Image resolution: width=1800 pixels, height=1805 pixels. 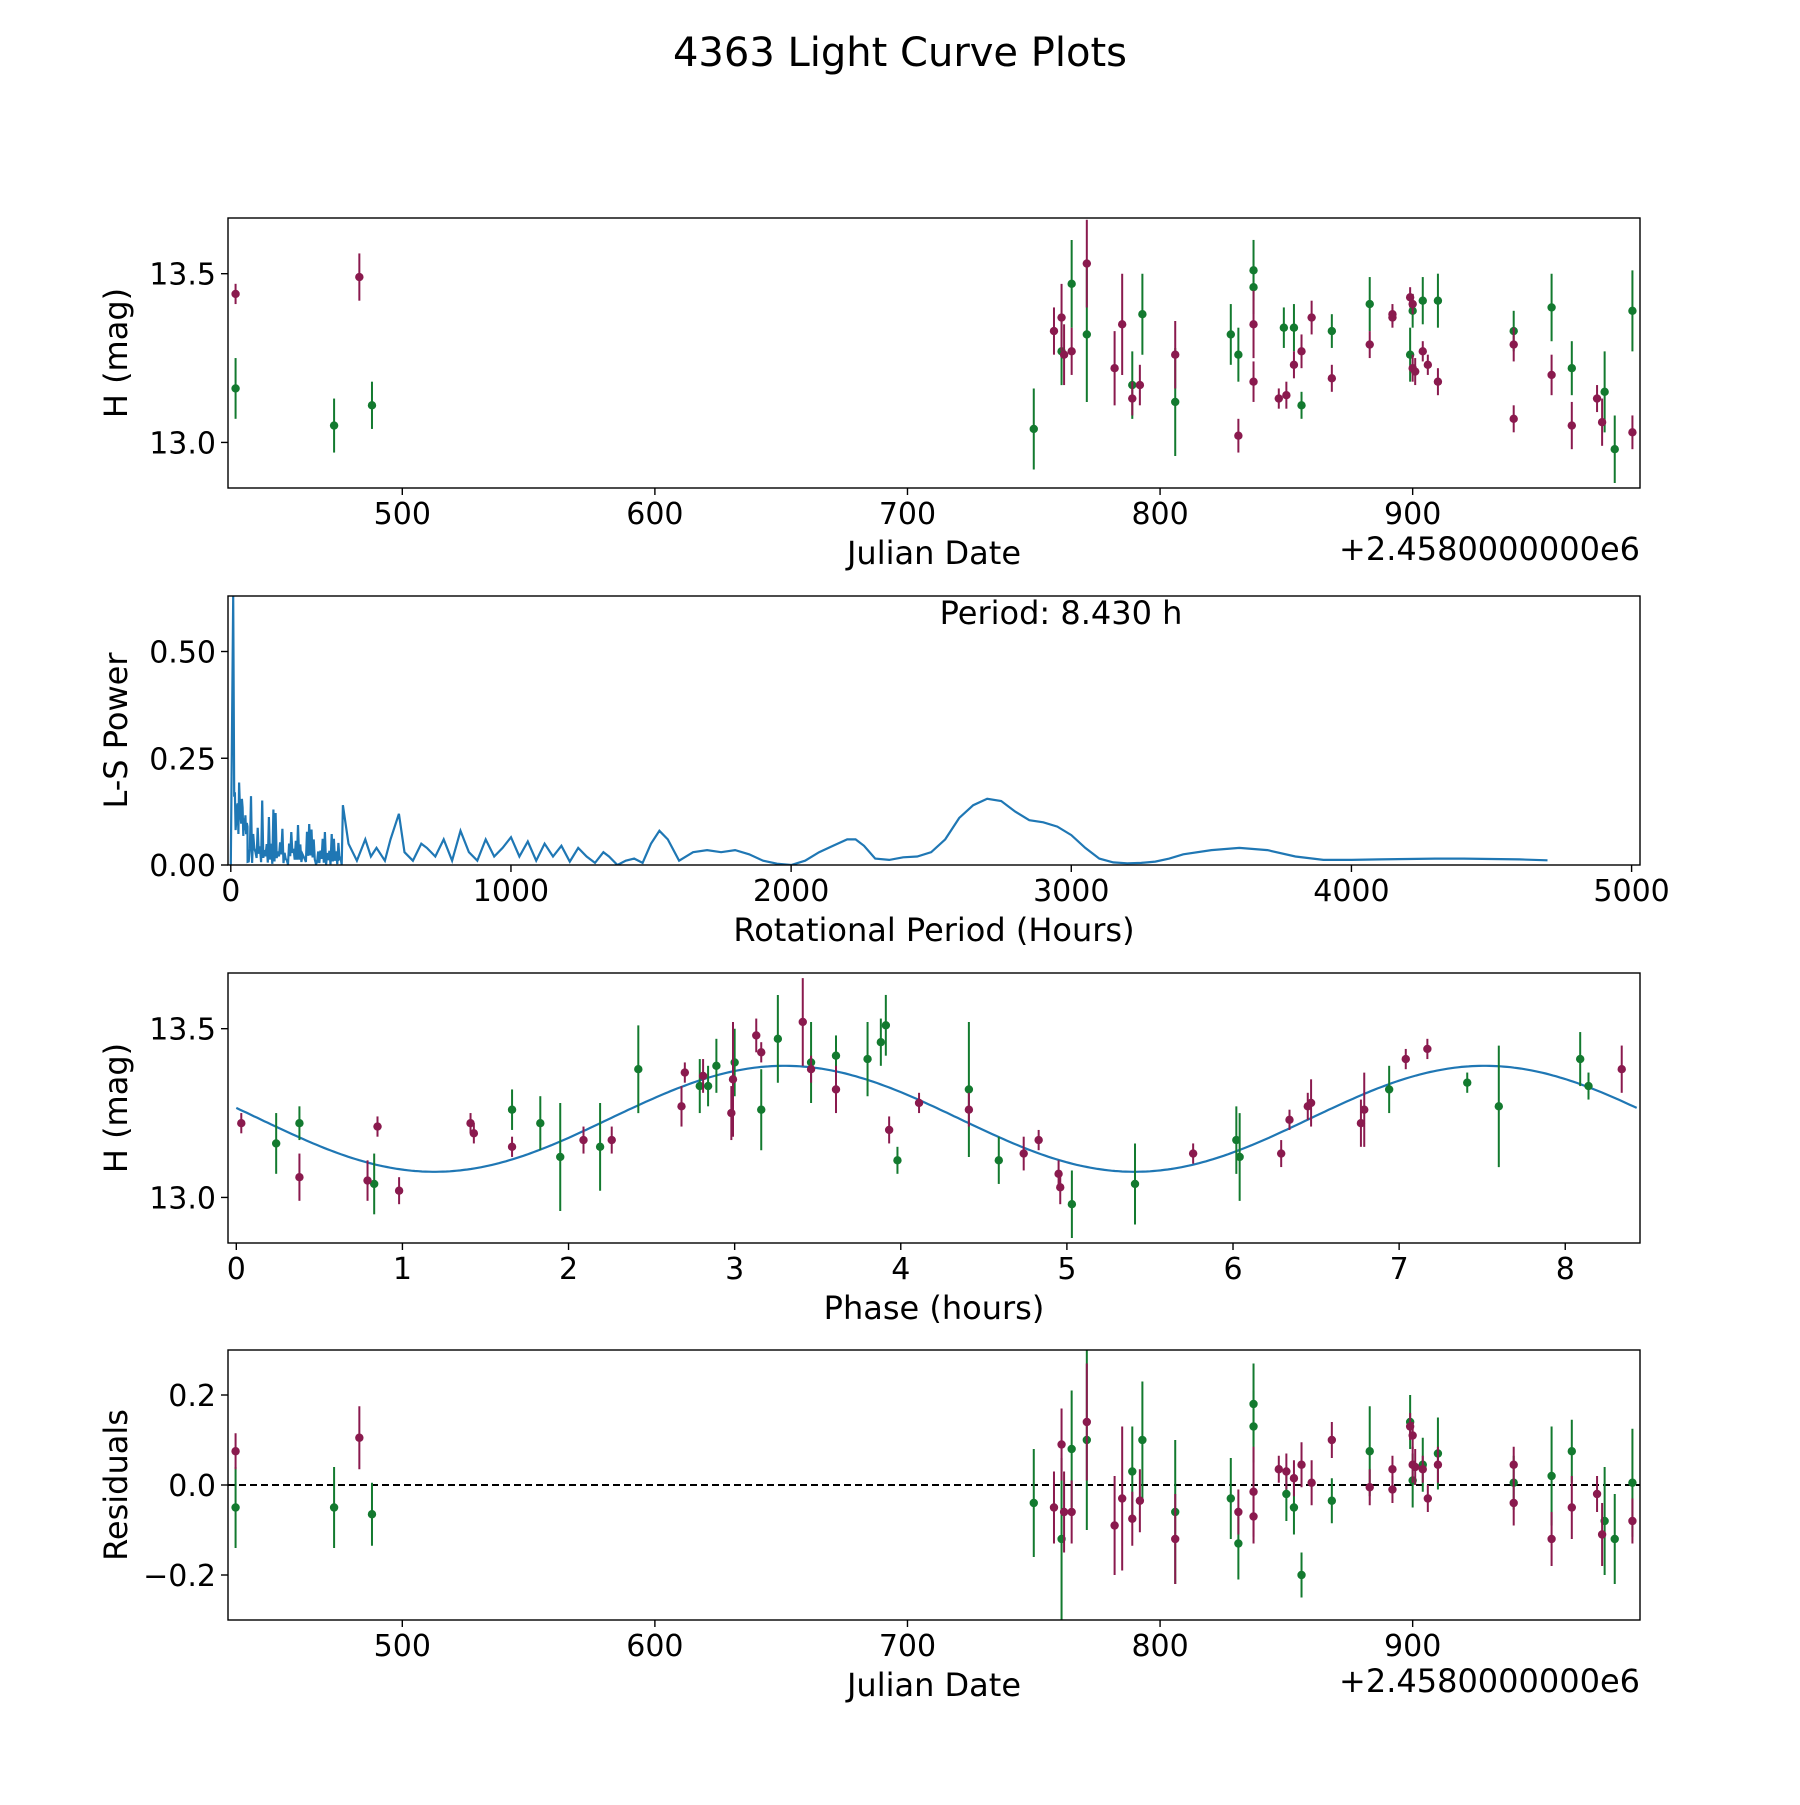 I want to click on x-tick-label: 900, so click(x=1412, y=514).